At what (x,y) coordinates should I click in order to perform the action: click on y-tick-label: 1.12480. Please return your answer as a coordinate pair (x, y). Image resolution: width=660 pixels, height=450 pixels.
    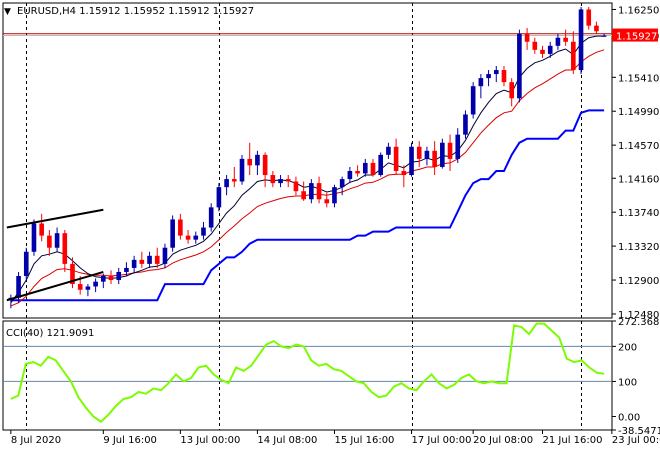
    Looking at the image, I should click on (638, 315).